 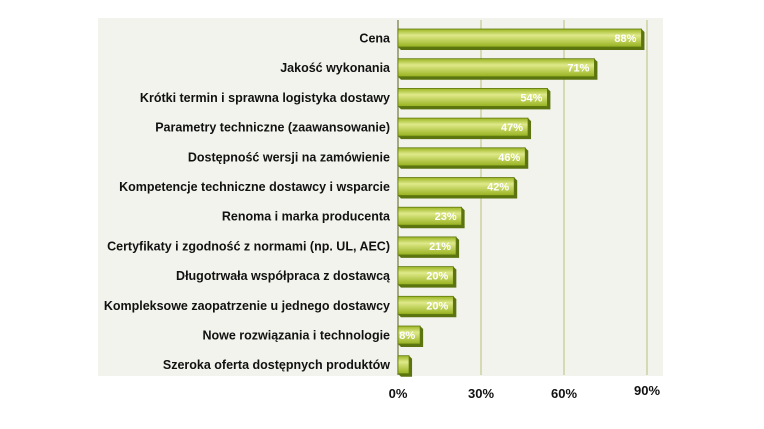 I want to click on bar-value-label: 71%, so click(x=578, y=69).